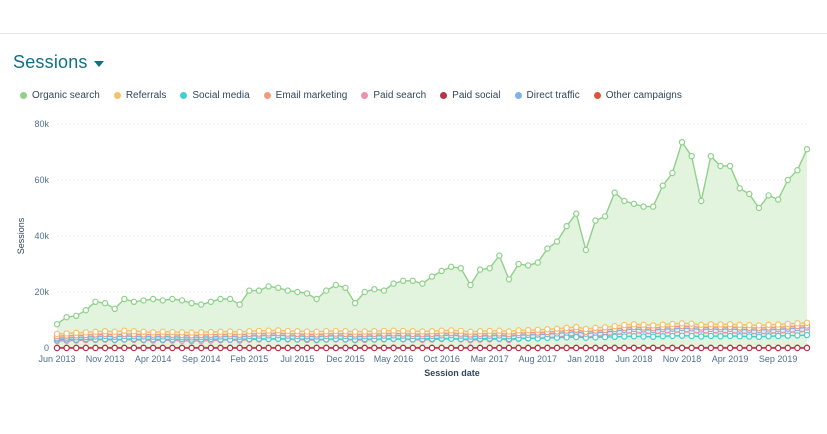 Image resolution: width=827 pixels, height=434 pixels. What do you see at coordinates (470, 95) in the screenshot?
I see `legend-item-paid-social: Paid social` at bounding box center [470, 95].